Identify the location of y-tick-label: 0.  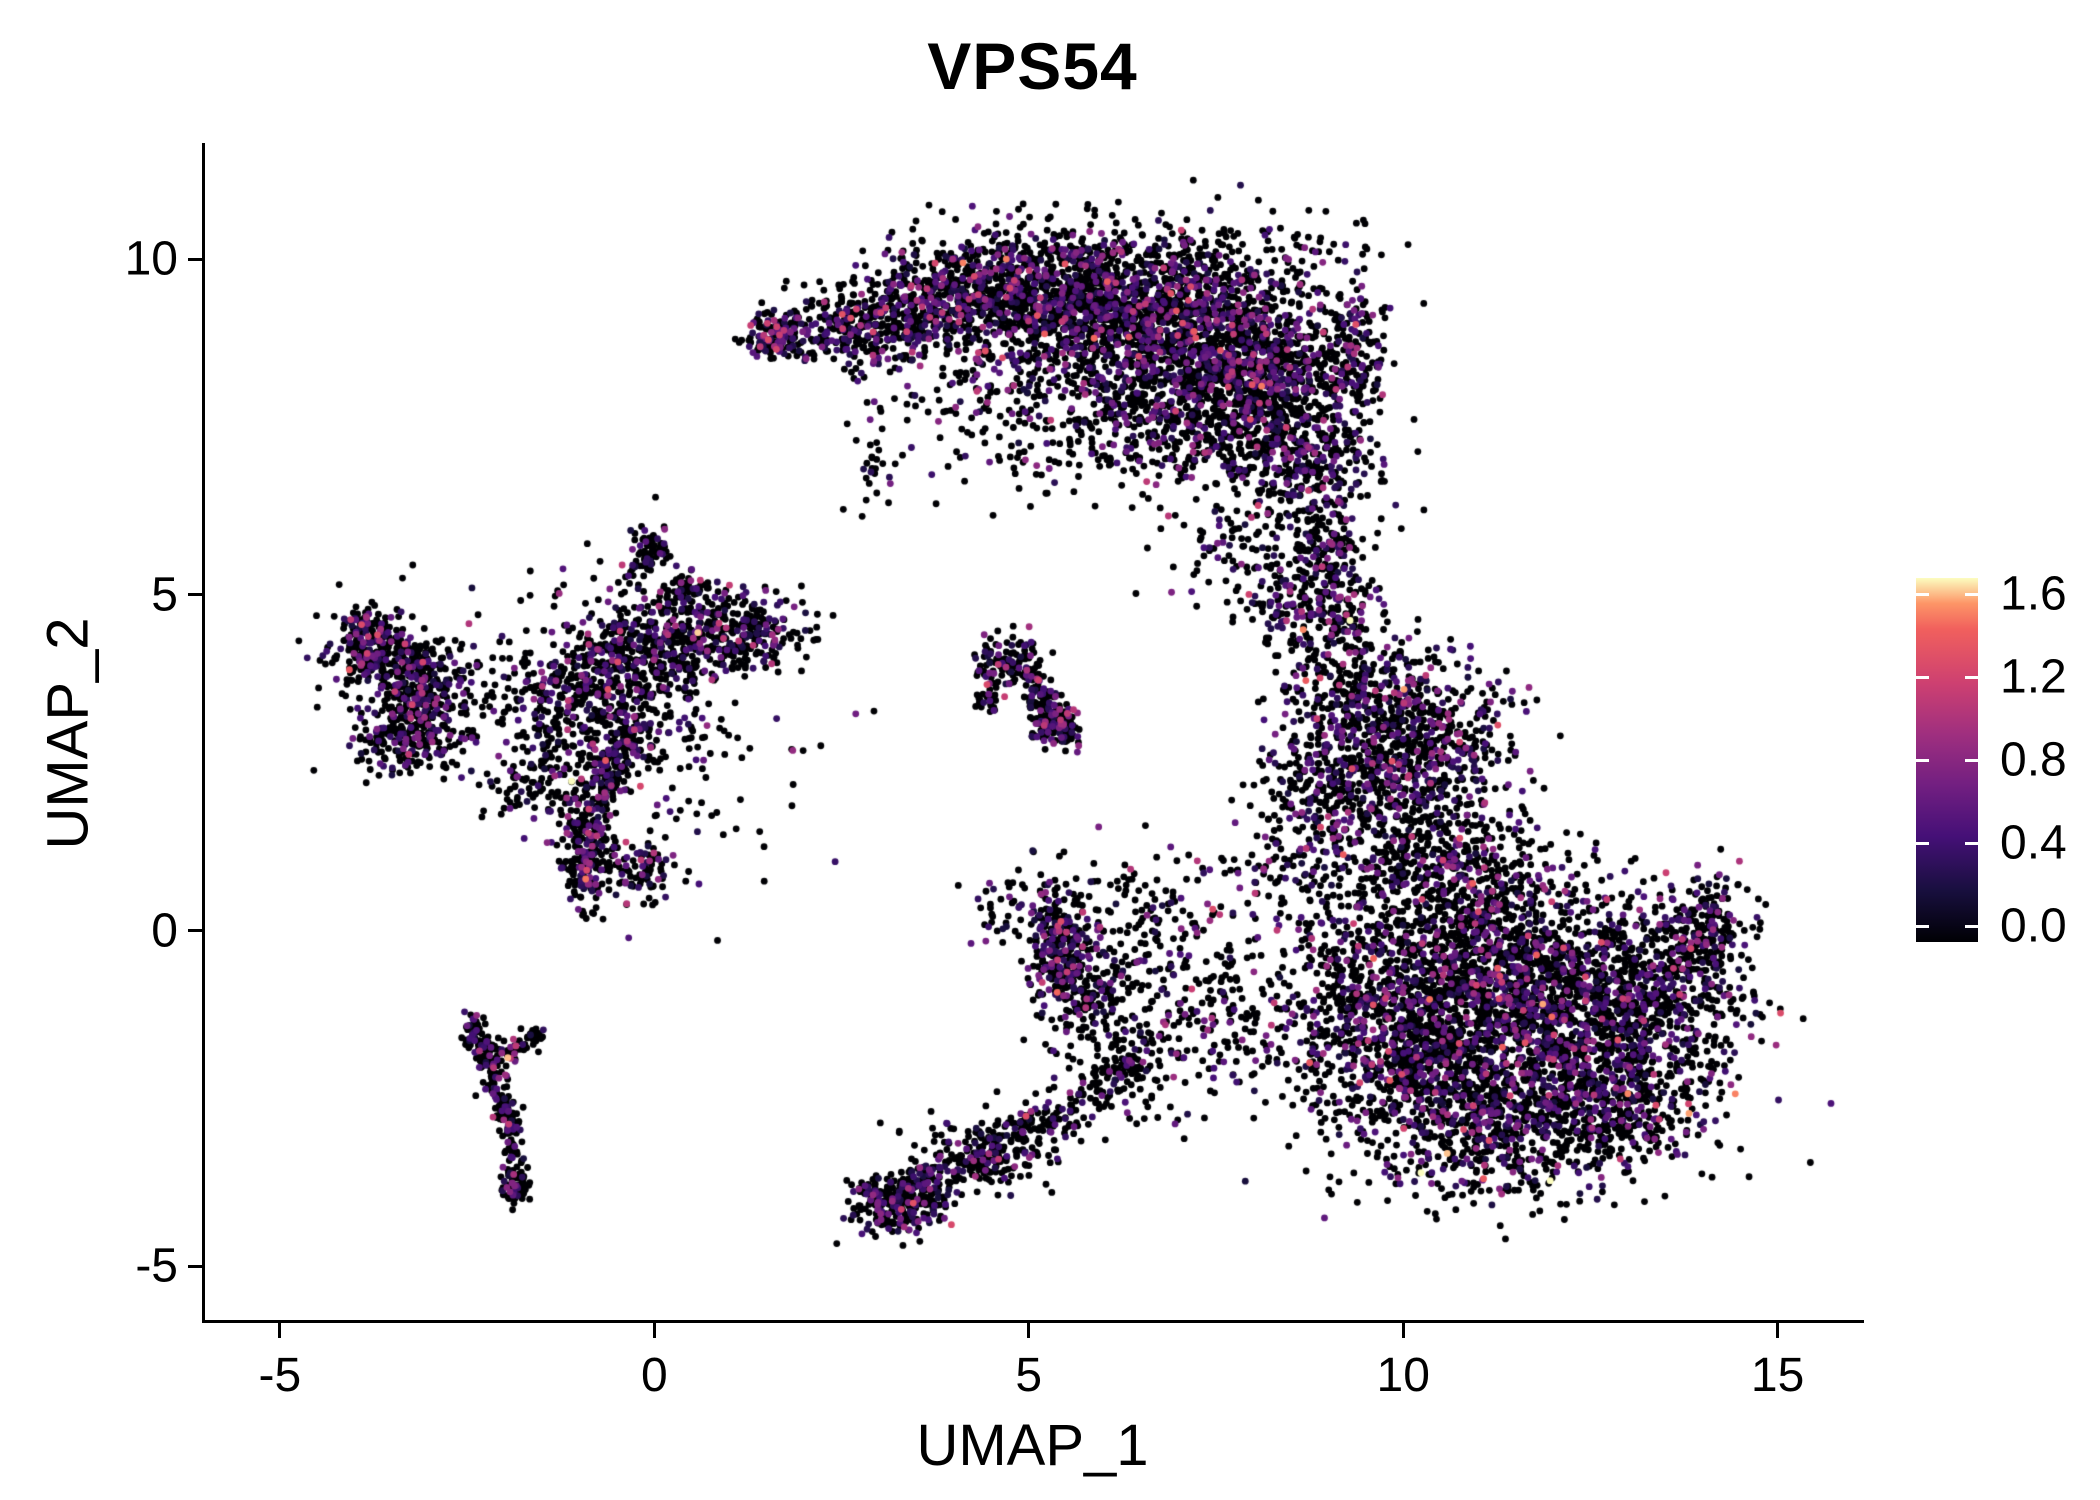
(164, 931).